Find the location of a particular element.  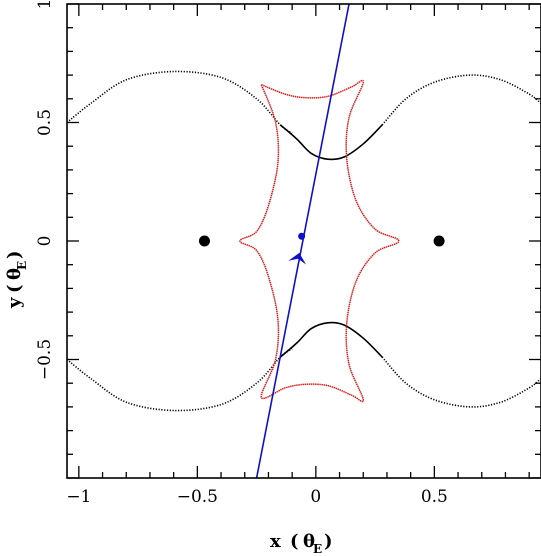

x-axis-paren-close: ) is located at coordinates (328, 541).